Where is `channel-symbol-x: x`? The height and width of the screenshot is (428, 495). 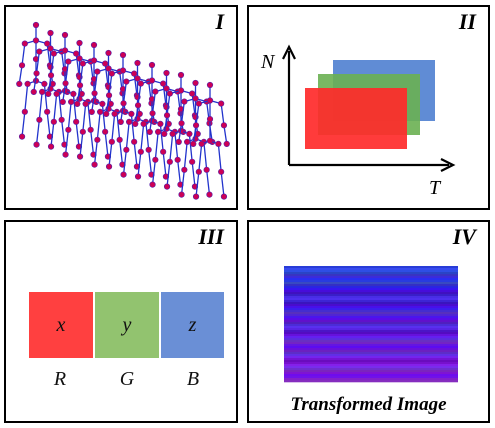 channel-symbol-x: x is located at coordinates (61, 324).